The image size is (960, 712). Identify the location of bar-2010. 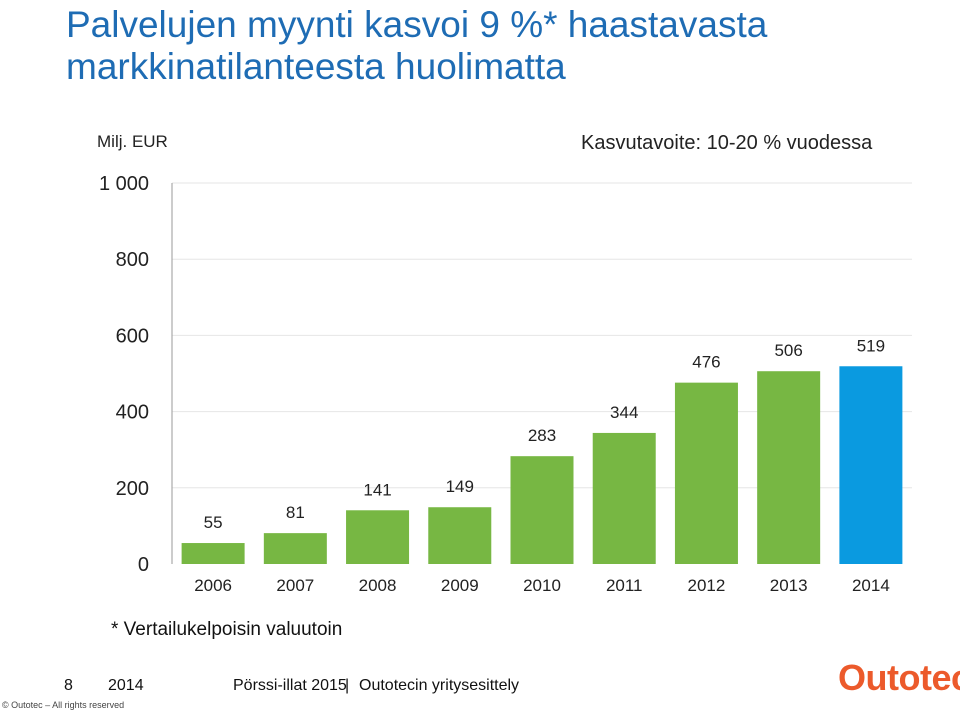
(542, 510).